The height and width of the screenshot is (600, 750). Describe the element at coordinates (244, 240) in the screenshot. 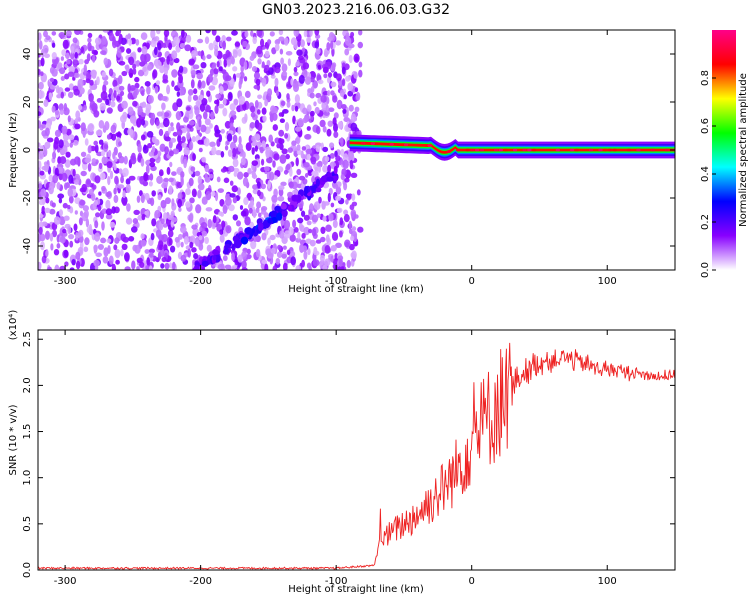

I see `track-blob` at that location.